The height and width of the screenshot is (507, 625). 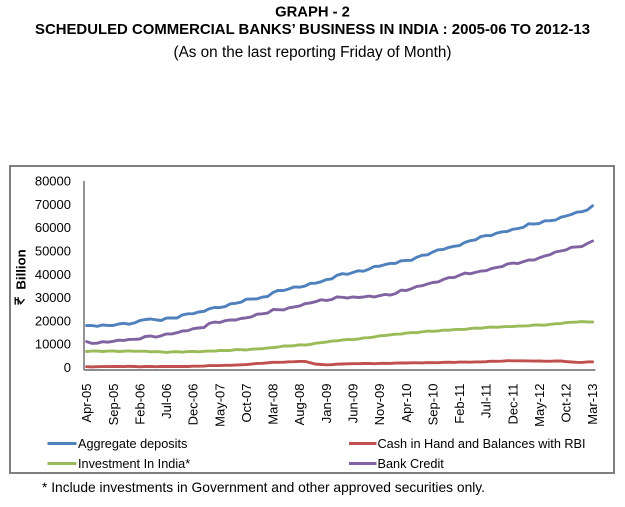 What do you see at coordinates (53, 204) in the screenshot?
I see `svg-text: 70000` at bounding box center [53, 204].